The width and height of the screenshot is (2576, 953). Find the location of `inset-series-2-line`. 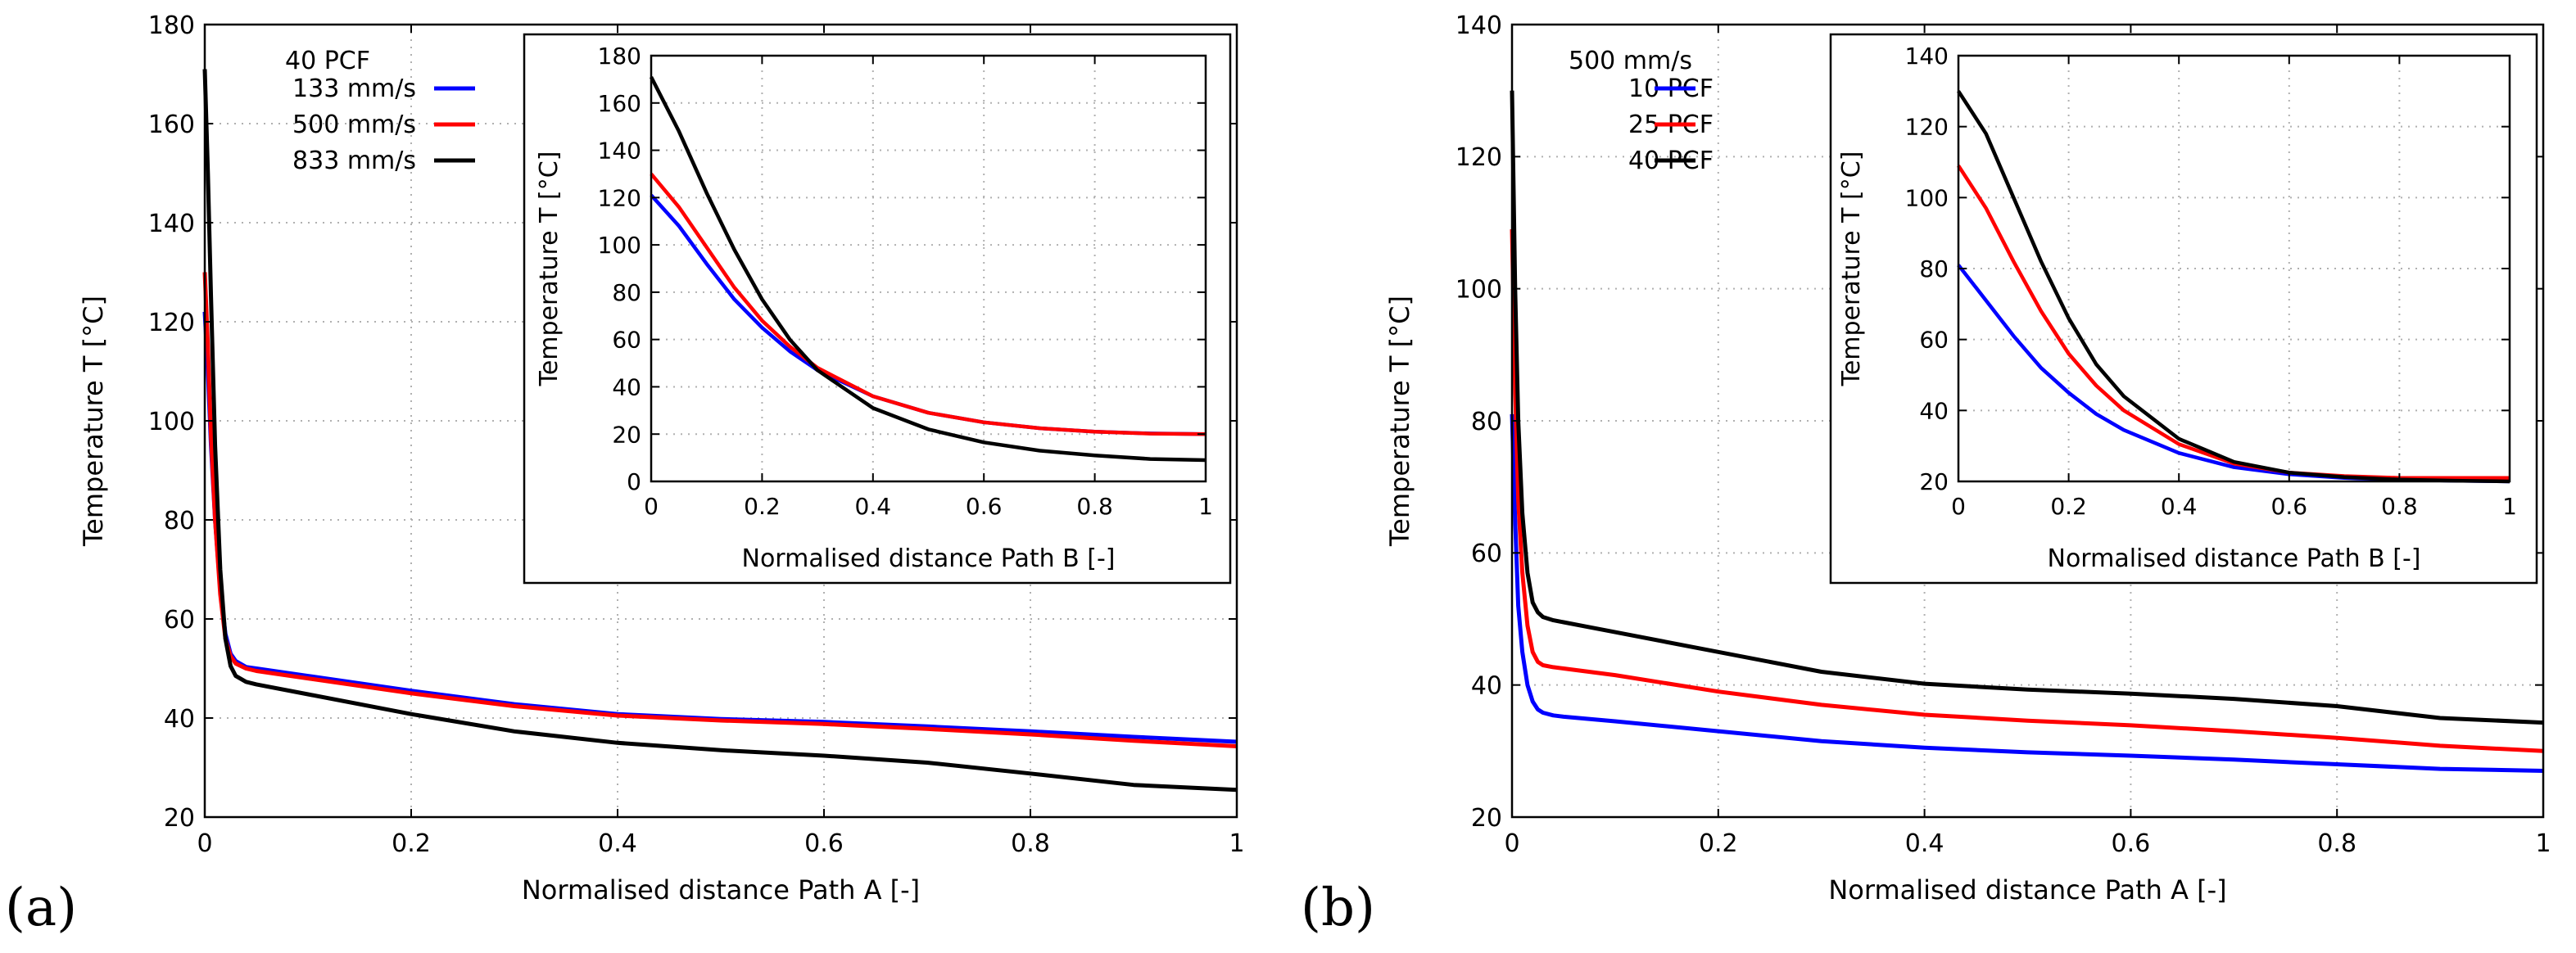

inset-series-2-line is located at coordinates (928, 304).